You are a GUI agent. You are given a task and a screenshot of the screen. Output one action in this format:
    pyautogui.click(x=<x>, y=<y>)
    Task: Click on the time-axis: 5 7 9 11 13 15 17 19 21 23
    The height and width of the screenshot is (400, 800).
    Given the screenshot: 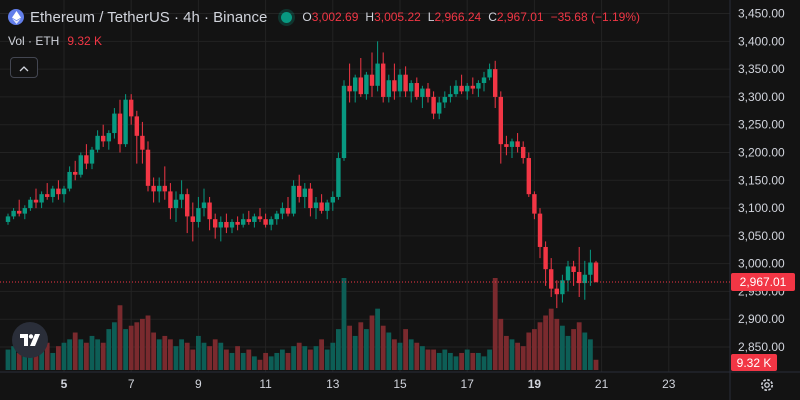 What is the action you would take?
    pyautogui.click(x=368, y=384)
    